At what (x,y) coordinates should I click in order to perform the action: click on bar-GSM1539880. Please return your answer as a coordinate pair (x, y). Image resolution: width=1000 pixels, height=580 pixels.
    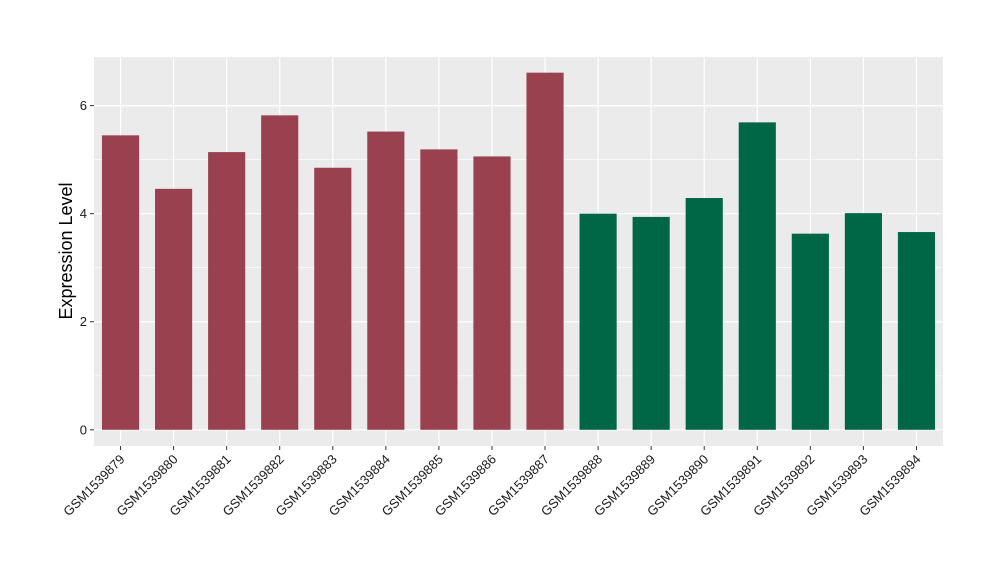
    Looking at the image, I should click on (174, 309).